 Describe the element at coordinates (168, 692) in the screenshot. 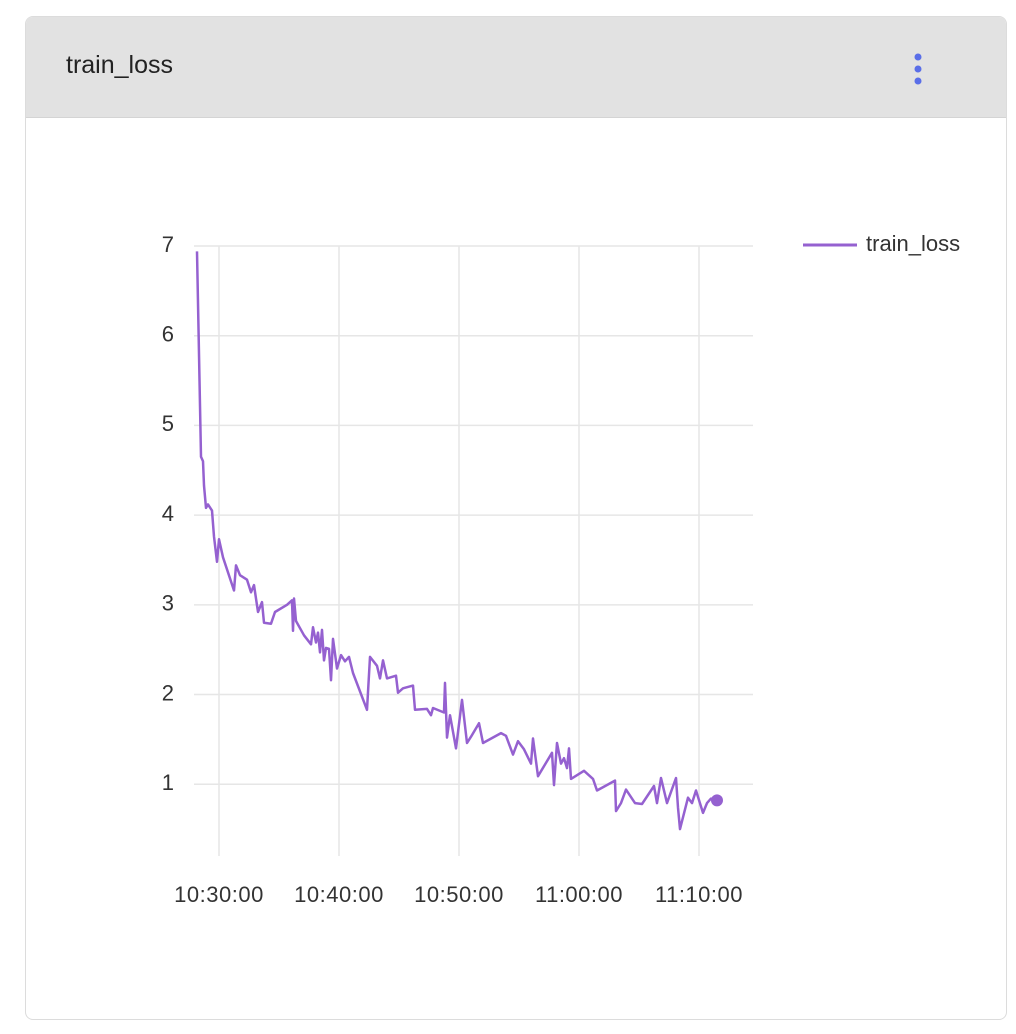

I see `y-tick-label: 2` at that location.